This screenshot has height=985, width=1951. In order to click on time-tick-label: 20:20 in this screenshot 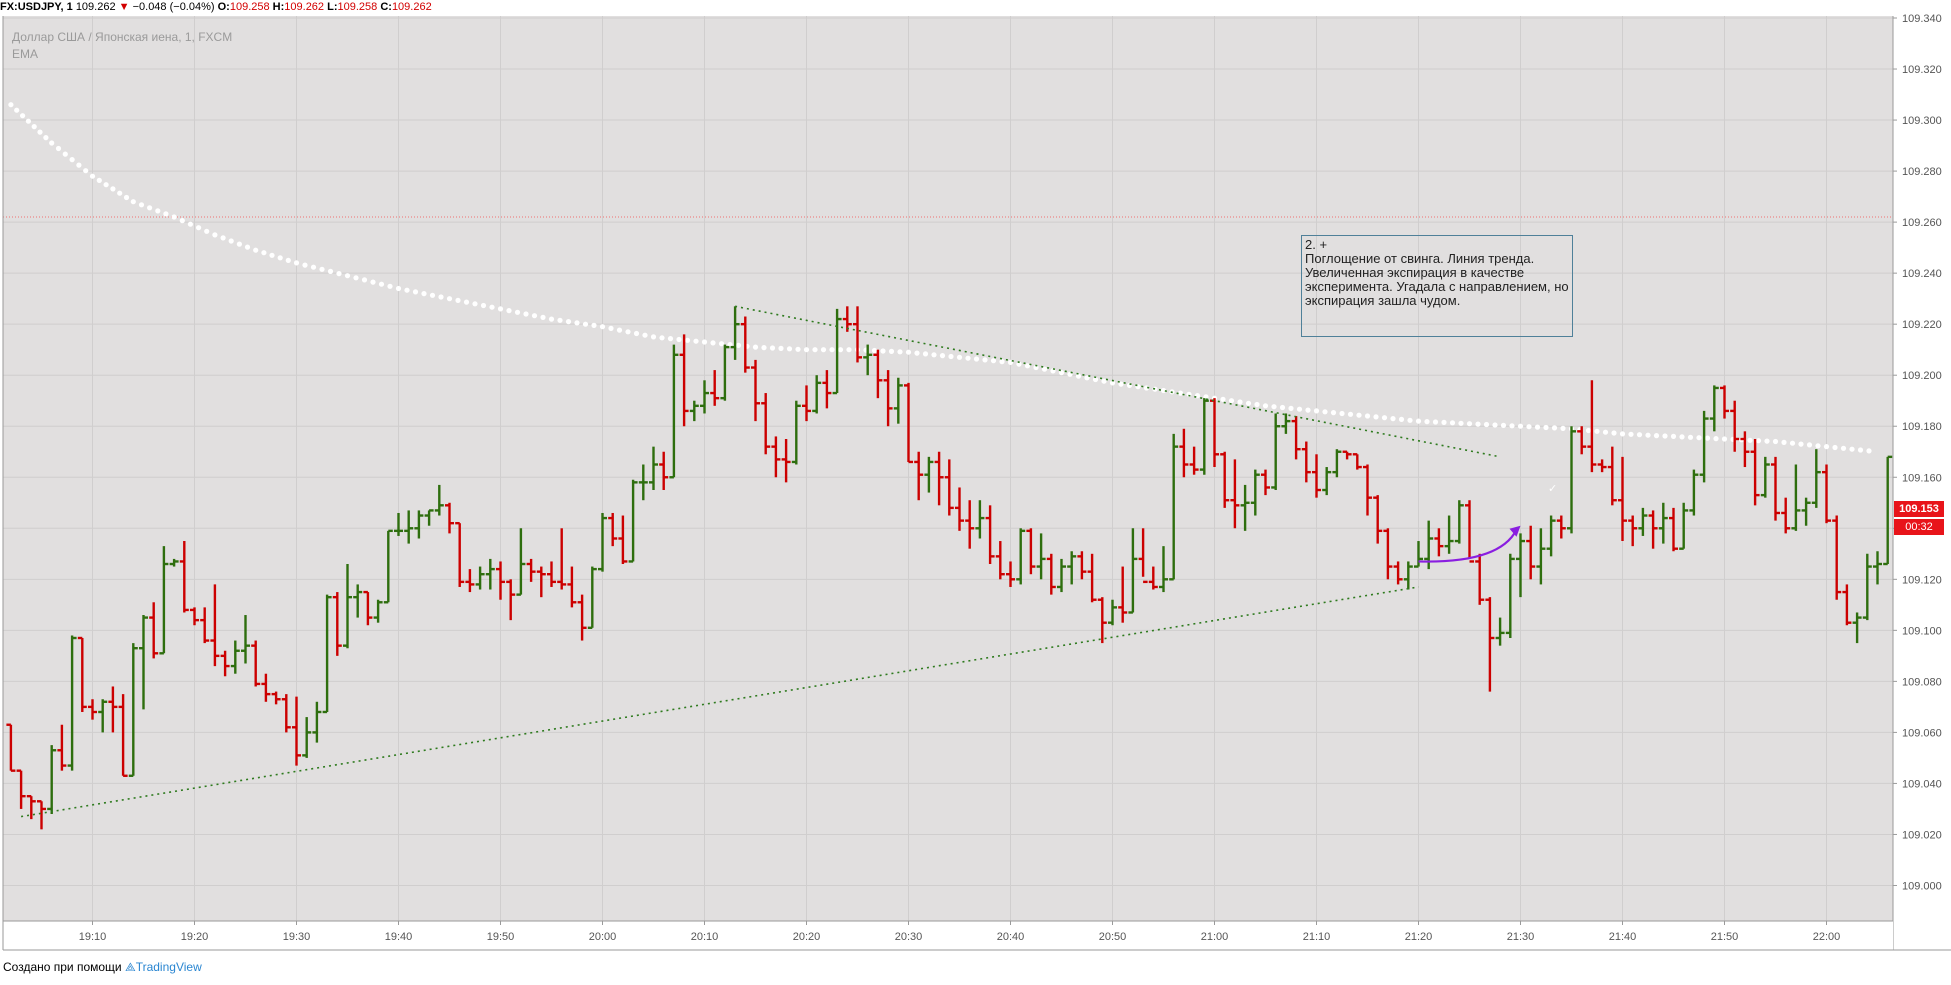, I will do `click(807, 937)`.